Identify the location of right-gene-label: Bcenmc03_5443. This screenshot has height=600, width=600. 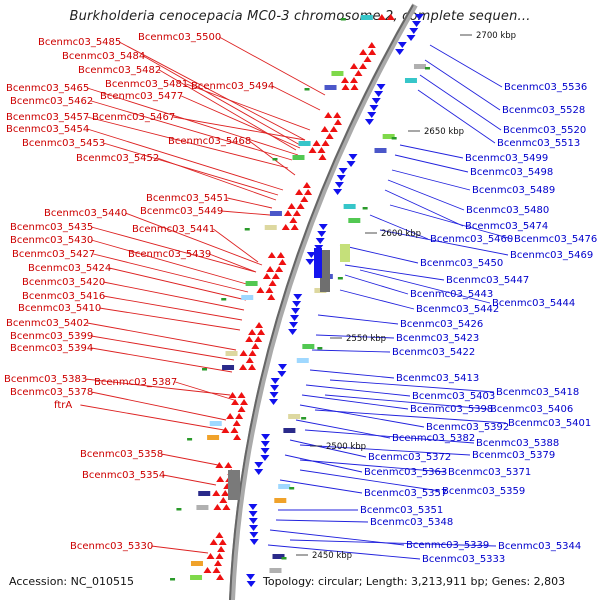
(451, 294).